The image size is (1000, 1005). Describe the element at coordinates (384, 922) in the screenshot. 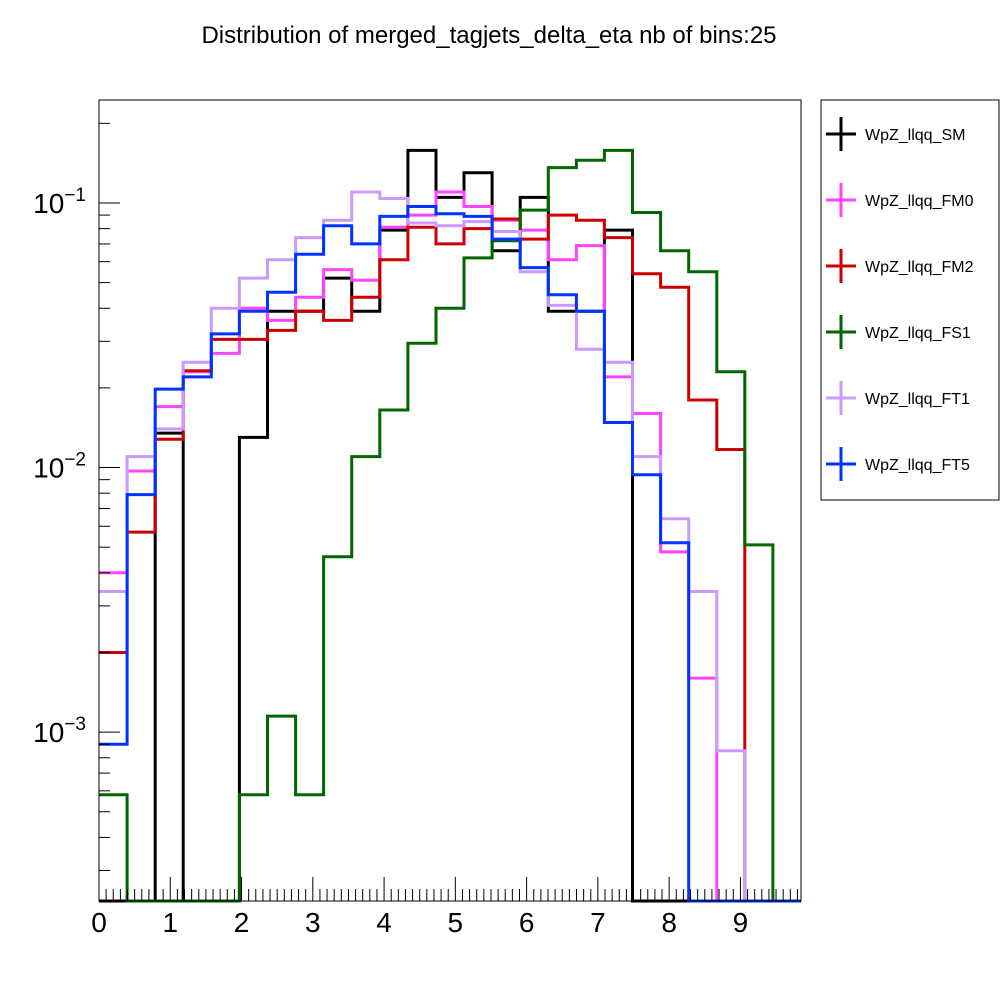

I see `x-tick-label: 4` at that location.